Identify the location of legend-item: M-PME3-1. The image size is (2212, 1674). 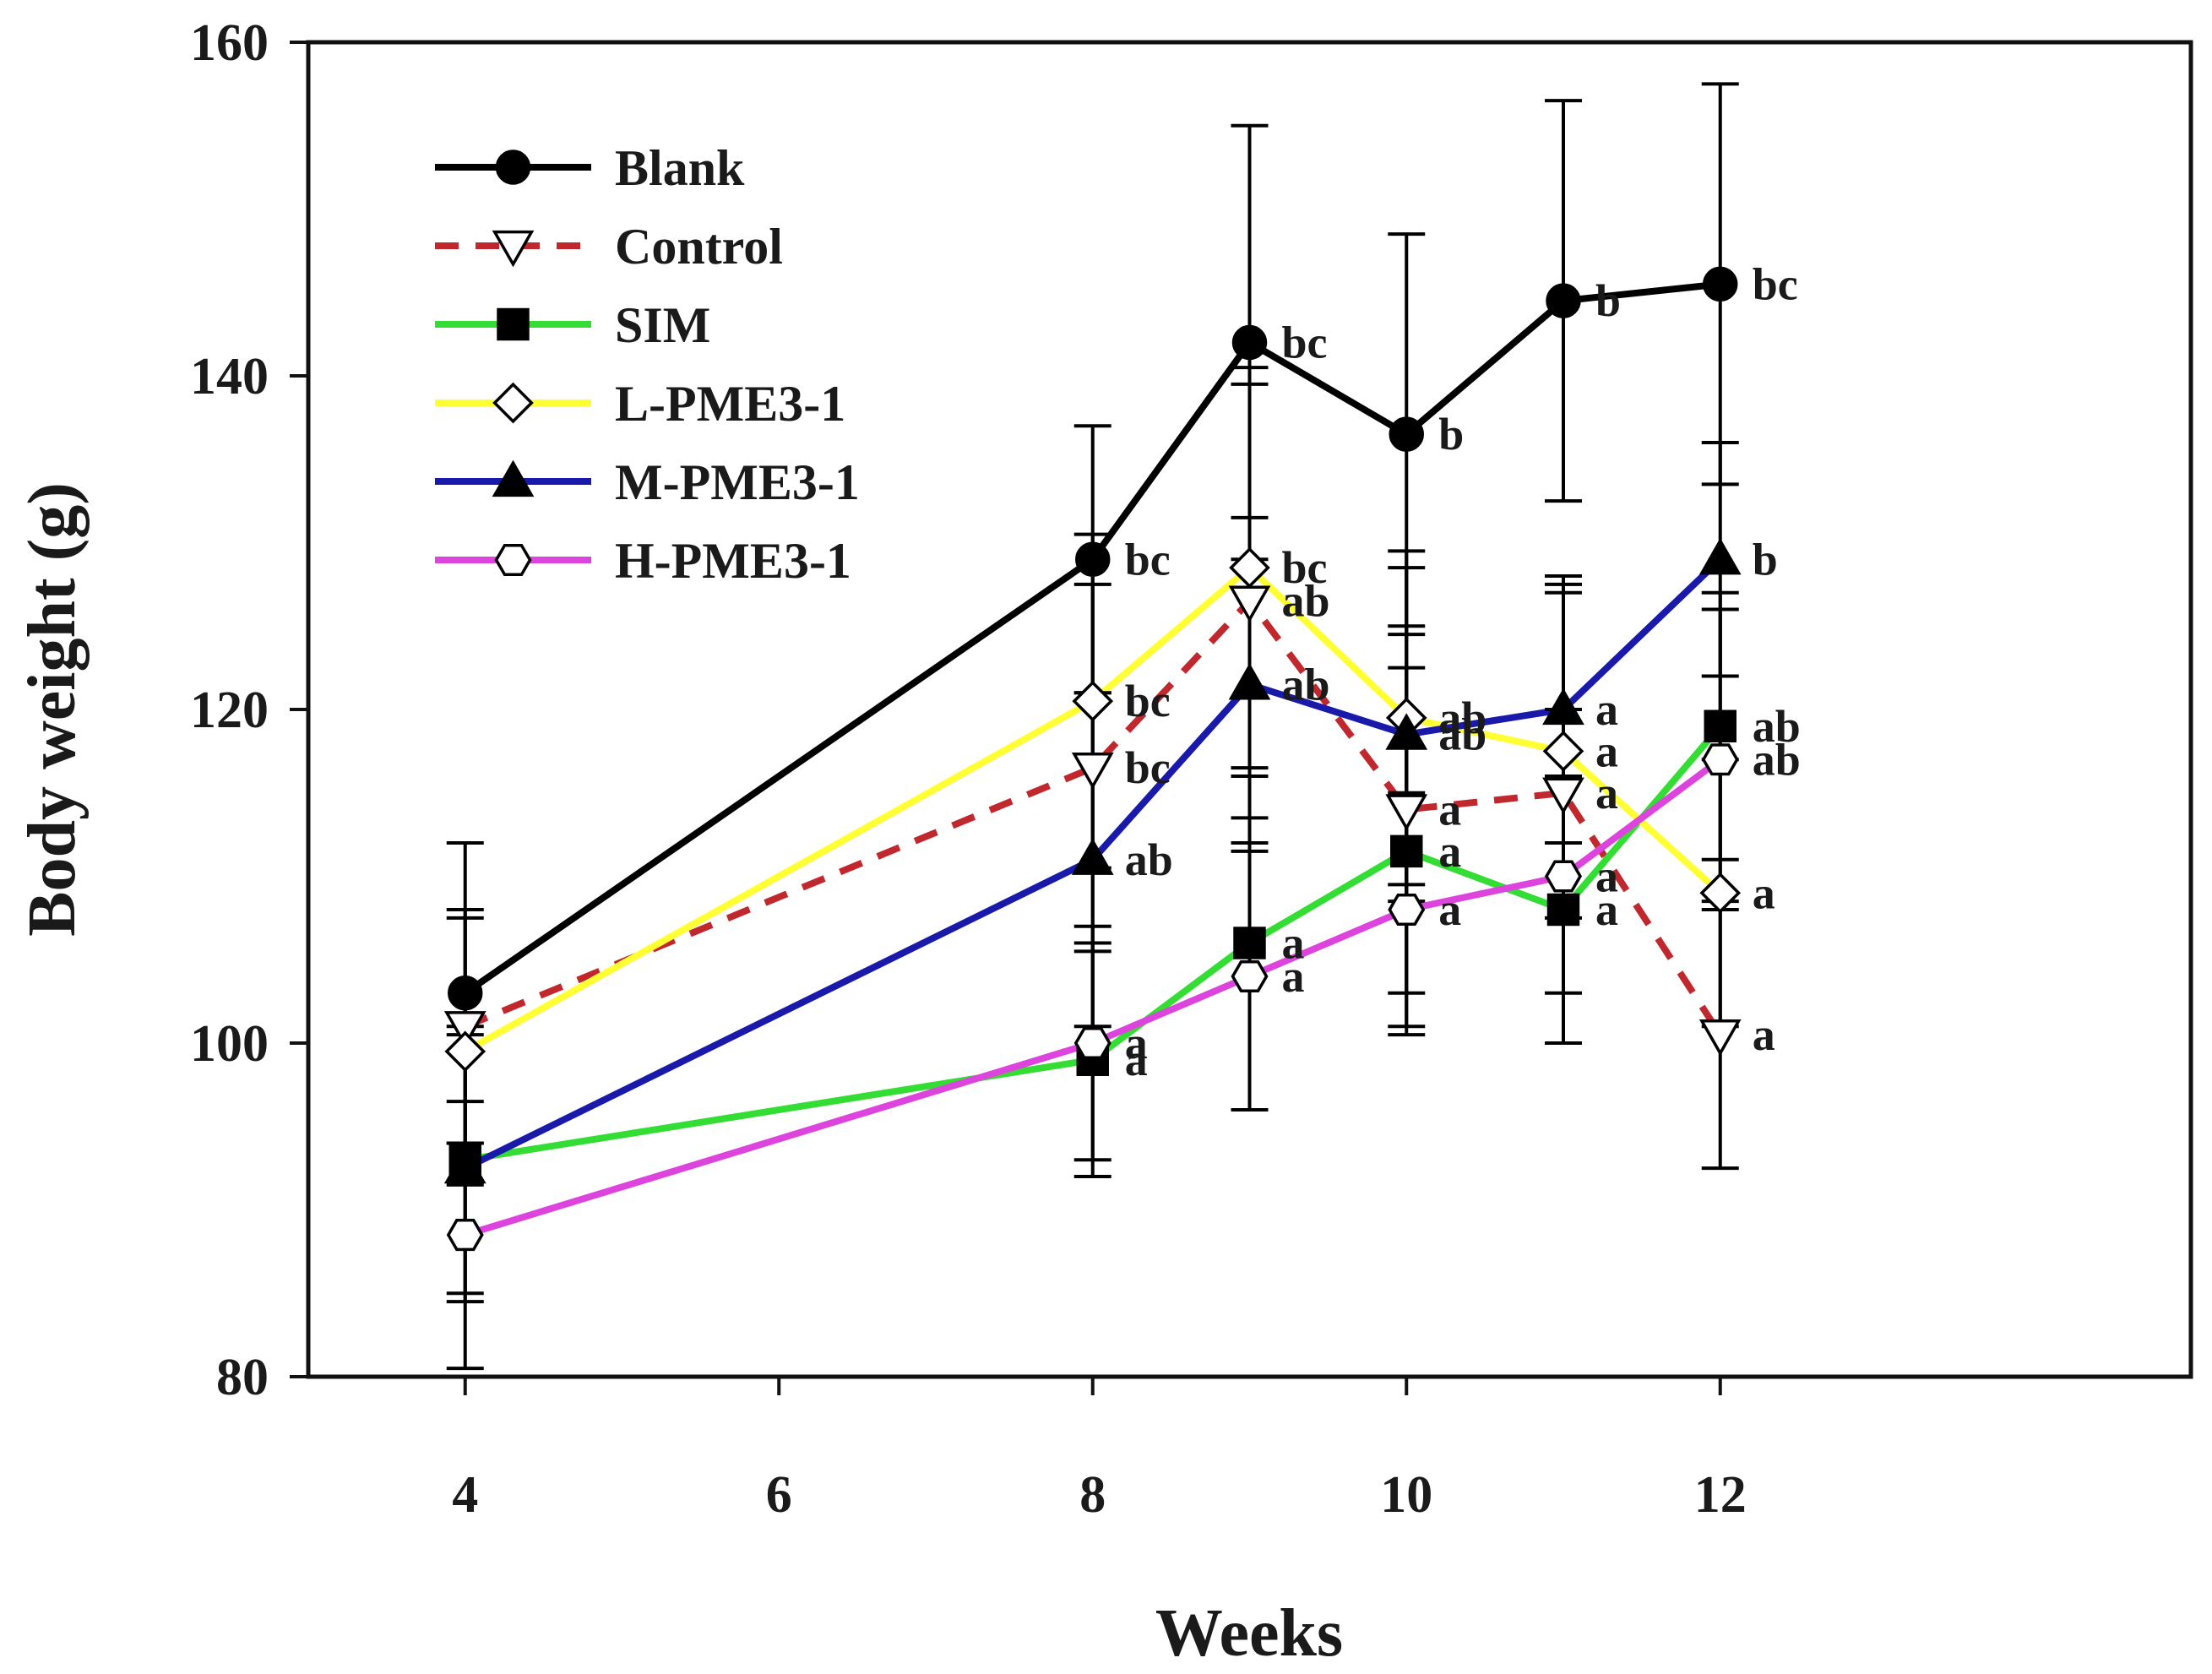
(647, 482).